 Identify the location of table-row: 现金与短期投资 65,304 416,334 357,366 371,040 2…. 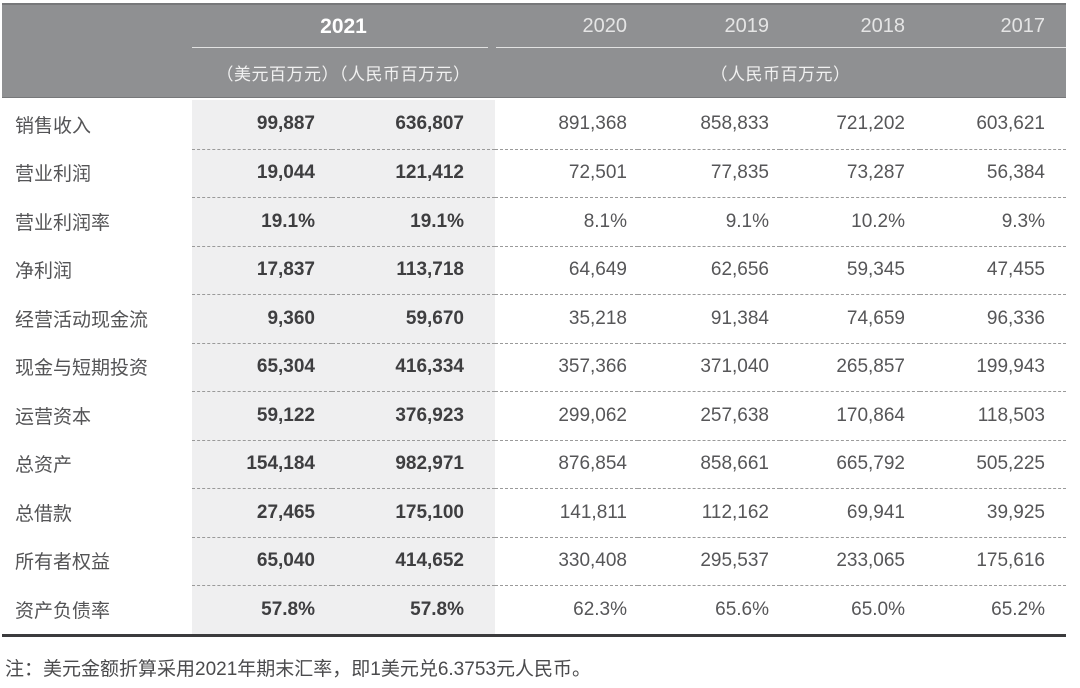
(534, 367).